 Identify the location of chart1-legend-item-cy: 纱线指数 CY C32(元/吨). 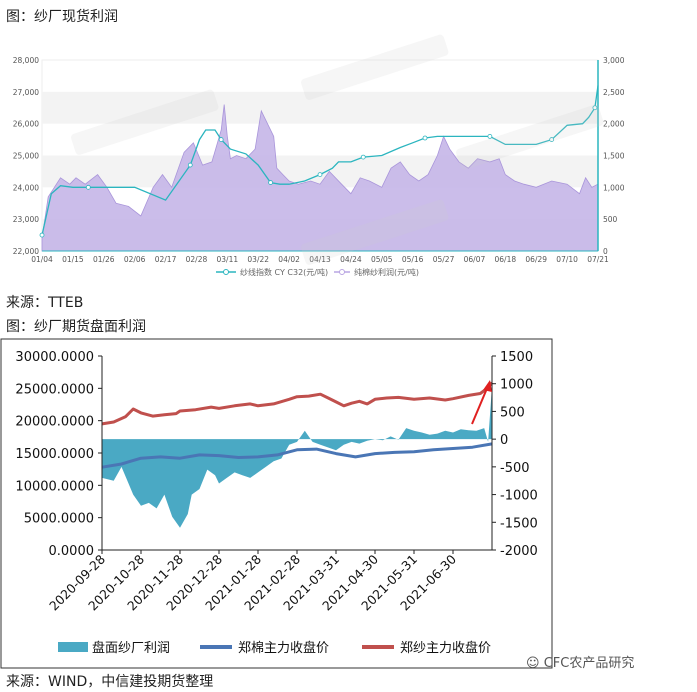
(272, 272).